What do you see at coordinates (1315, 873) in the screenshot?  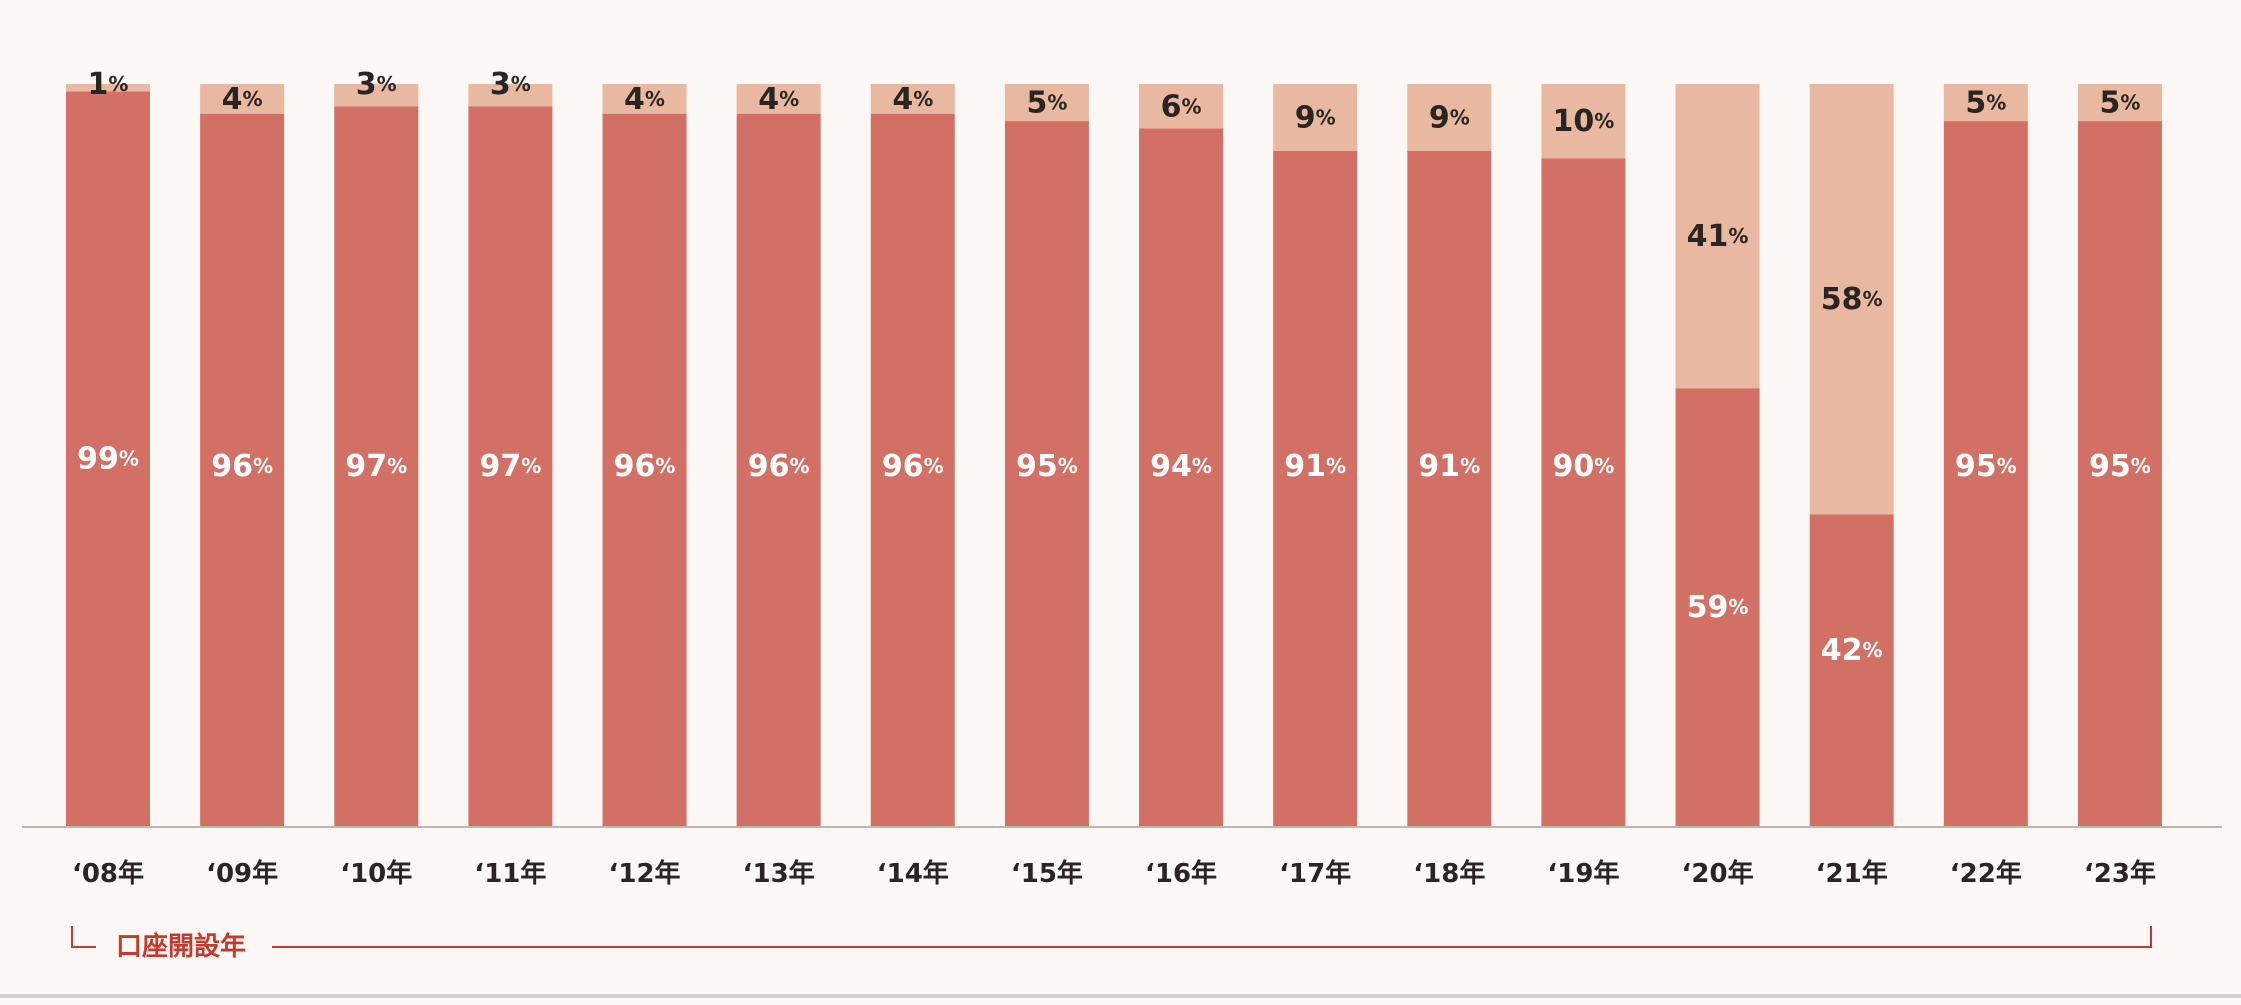 I see `x-tick-label: ‘17年` at bounding box center [1315, 873].